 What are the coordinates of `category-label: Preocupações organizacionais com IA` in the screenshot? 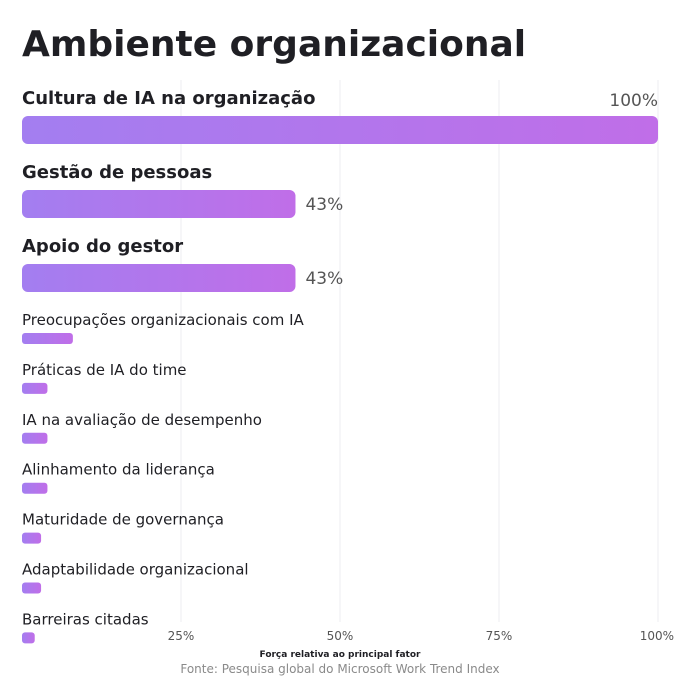 It's located at (163, 320).